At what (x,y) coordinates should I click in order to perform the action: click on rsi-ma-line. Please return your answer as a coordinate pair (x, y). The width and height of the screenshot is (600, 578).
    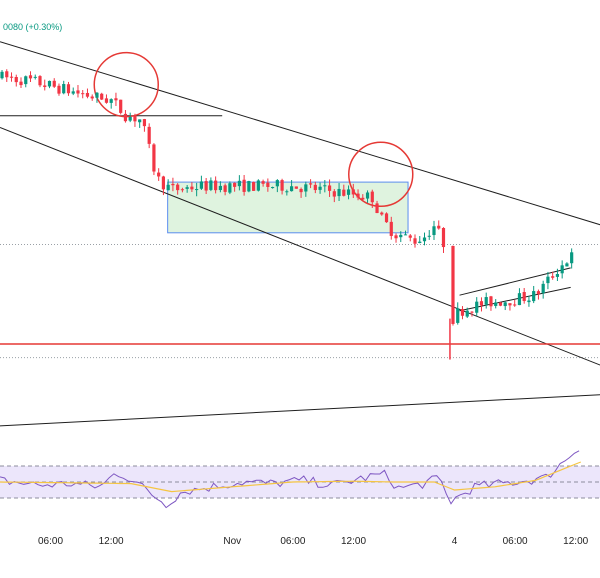
    Looking at the image, I should click on (291, 477).